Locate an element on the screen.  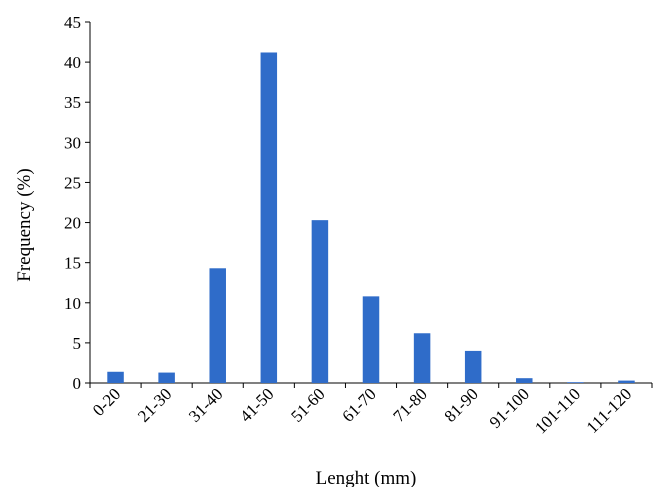
y-tick-label: 45 is located at coordinates (72, 22).